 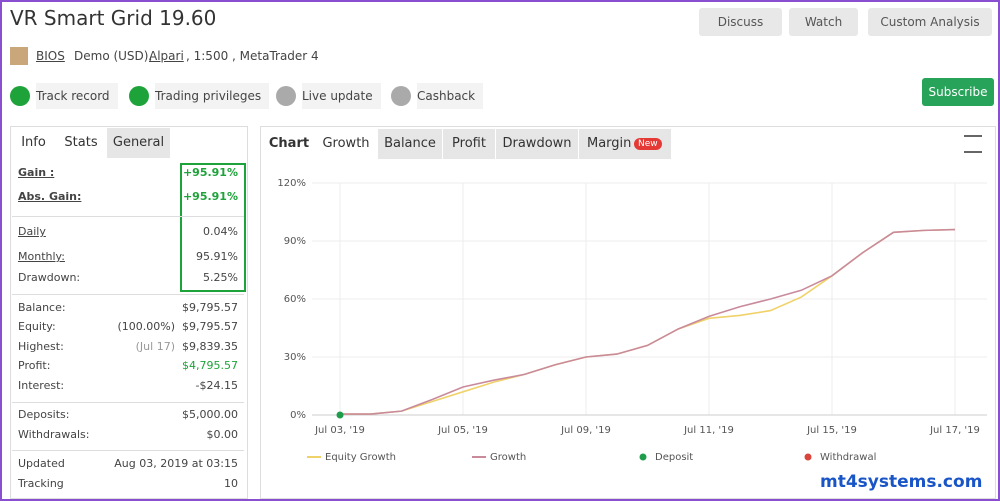 I want to click on deposit-point, so click(x=340, y=415).